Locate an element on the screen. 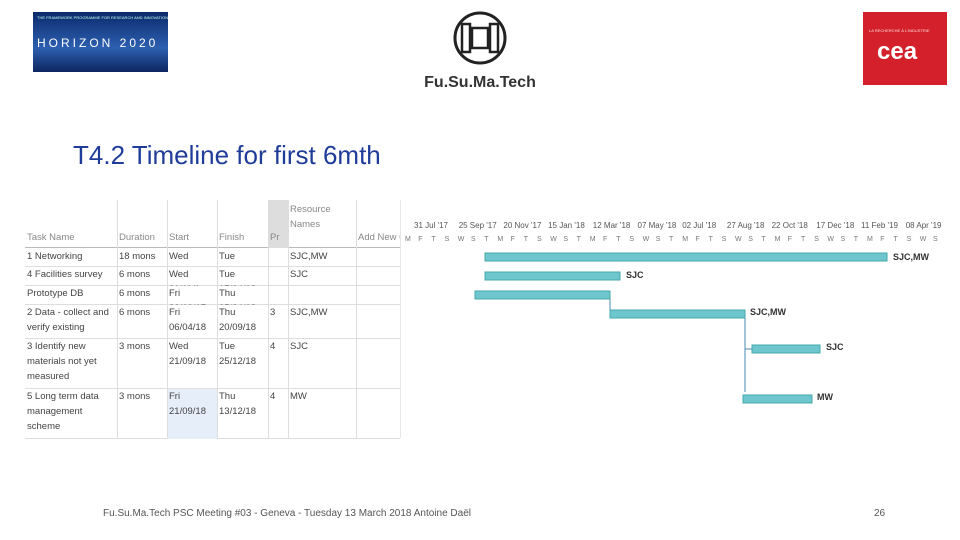 The width and height of the screenshot is (960, 540). table-cell: 18 mons is located at coordinates (137, 256).